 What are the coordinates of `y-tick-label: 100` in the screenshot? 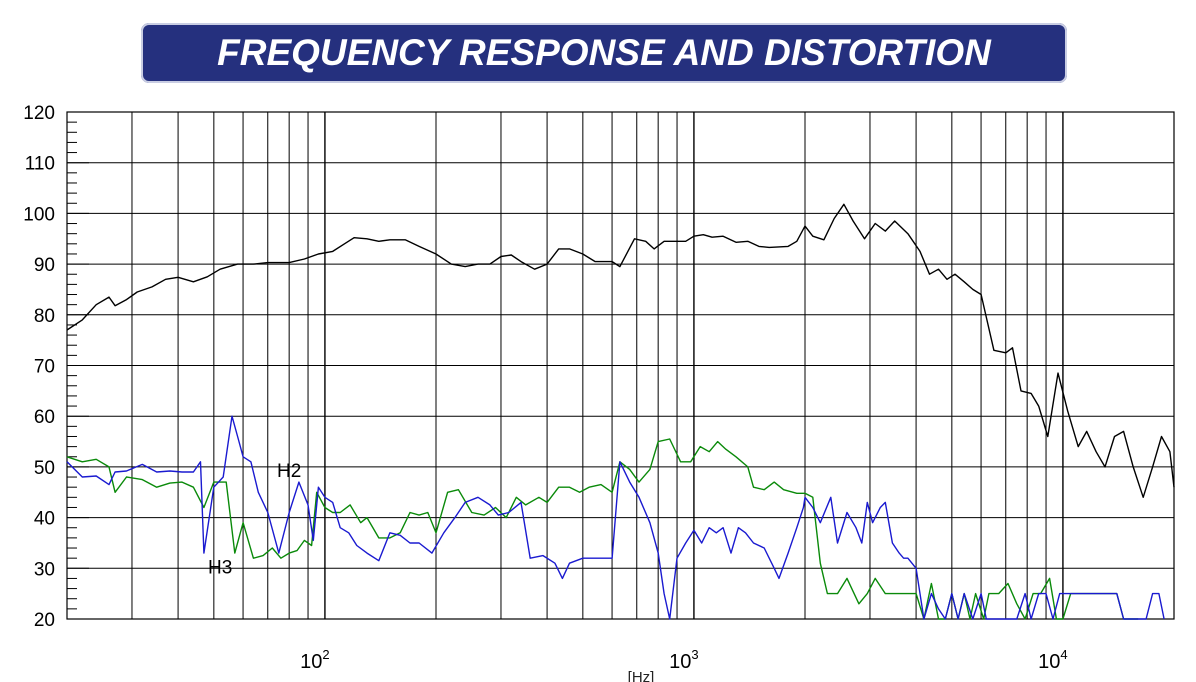 It's located at (39, 214).